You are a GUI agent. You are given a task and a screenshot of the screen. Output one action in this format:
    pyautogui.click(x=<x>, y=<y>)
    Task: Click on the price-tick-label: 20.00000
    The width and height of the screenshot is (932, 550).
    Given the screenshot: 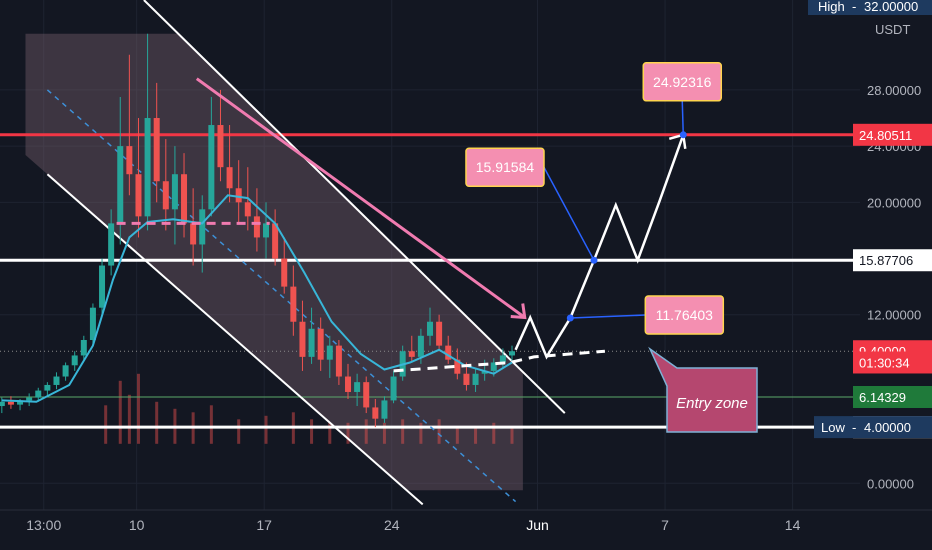 What is the action you would take?
    pyautogui.click(x=894, y=202)
    